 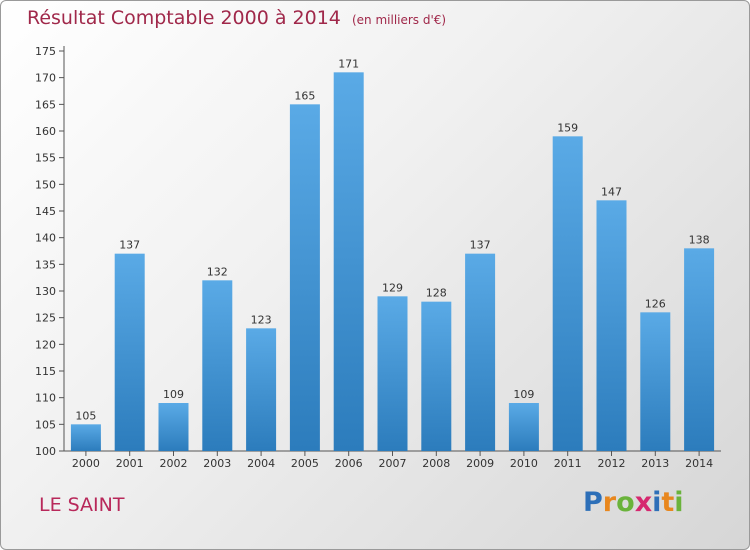 I want to click on logo-letter: t, so click(x=668, y=502).